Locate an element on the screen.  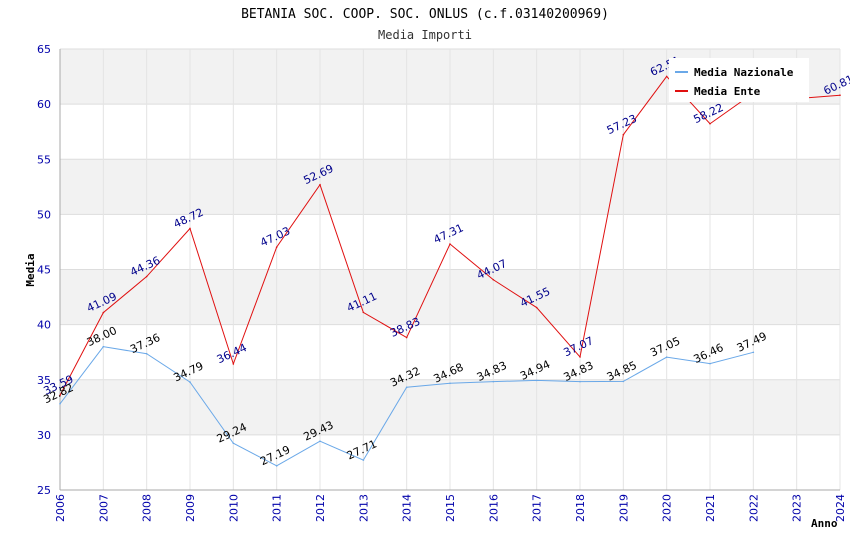
y-tick-label: 50 is located at coordinates (44, 214).